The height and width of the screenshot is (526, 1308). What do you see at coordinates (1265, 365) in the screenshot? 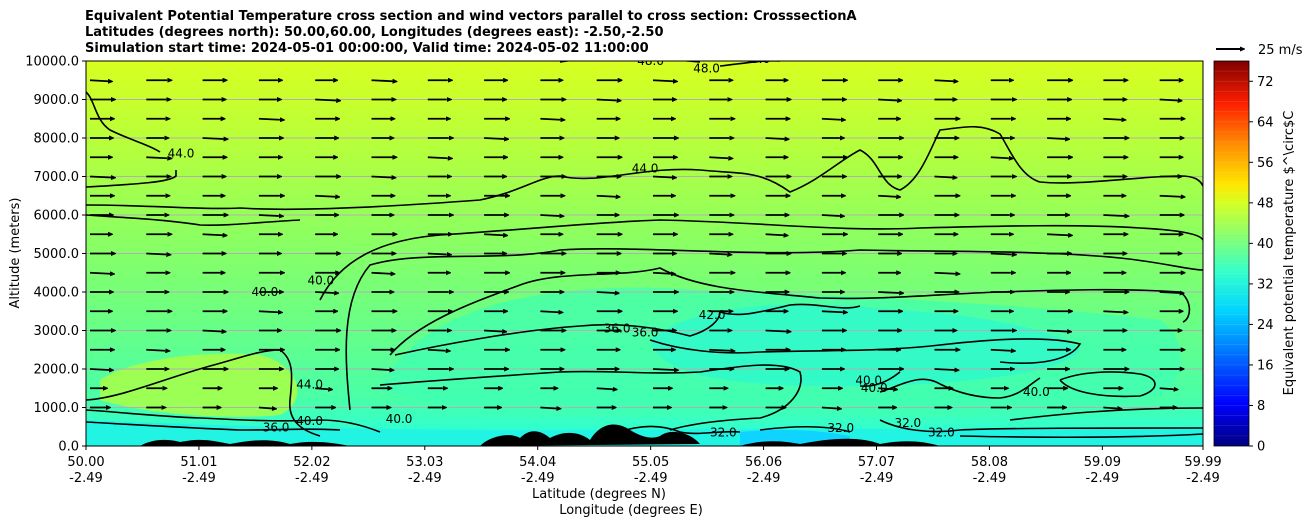
I see `colorbar-tick-label: 16` at bounding box center [1265, 365].